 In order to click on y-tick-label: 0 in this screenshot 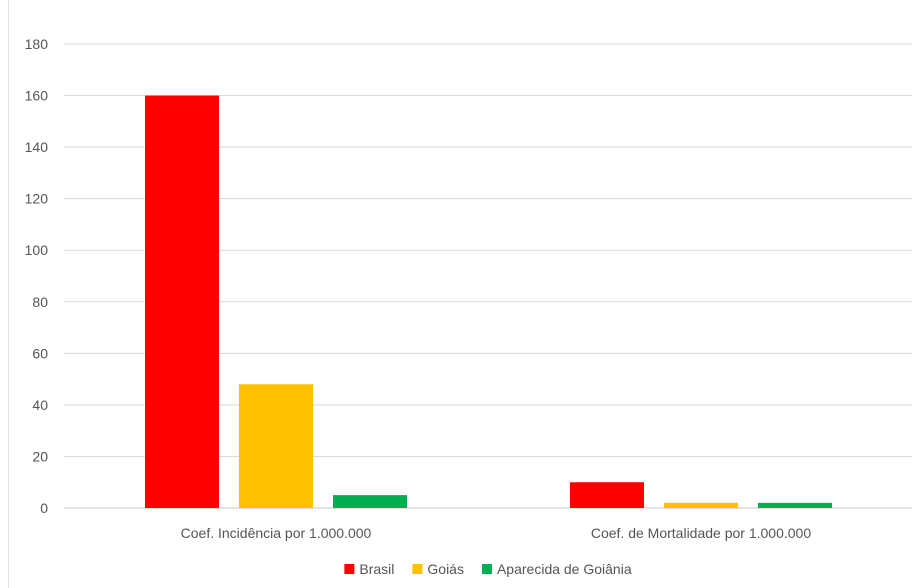, I will do `click(44, 508)`.